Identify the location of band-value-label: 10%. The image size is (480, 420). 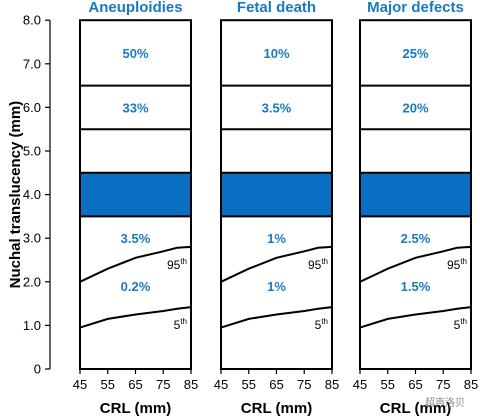
(276, 53).